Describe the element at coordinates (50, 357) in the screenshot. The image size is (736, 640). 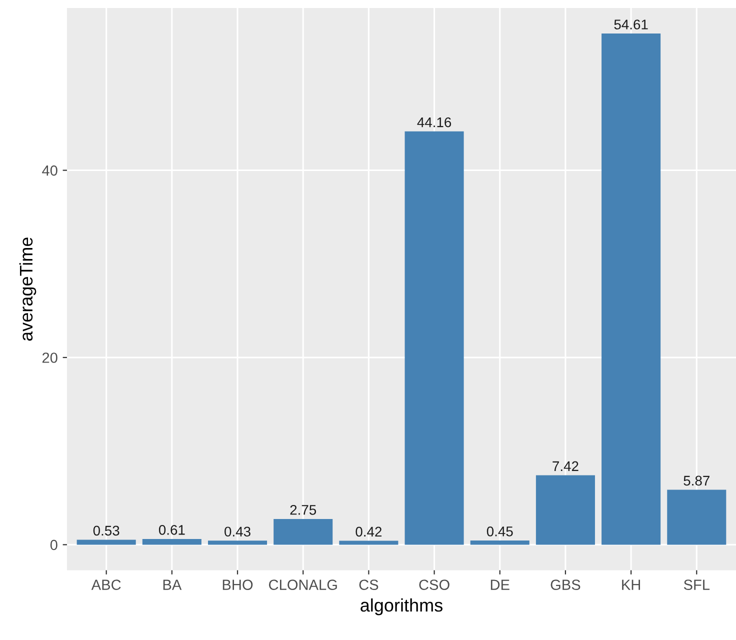
I see `y-tick-label: 20` at that location.